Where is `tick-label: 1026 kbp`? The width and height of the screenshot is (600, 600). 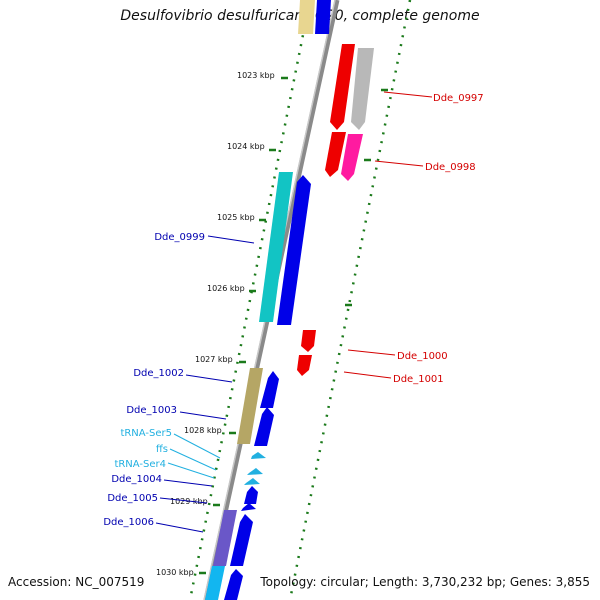 tick-label: 1026 kbp is located at coordinates (226, 288).